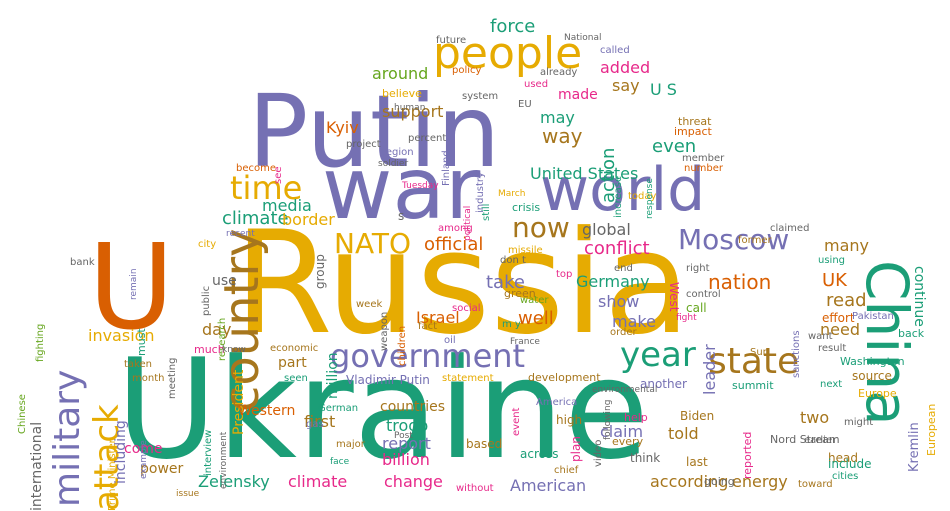  What do you see at coordinates (131, 287) in the screenshot?
I see `cloud-word: U` at bounding box center [131, 287].